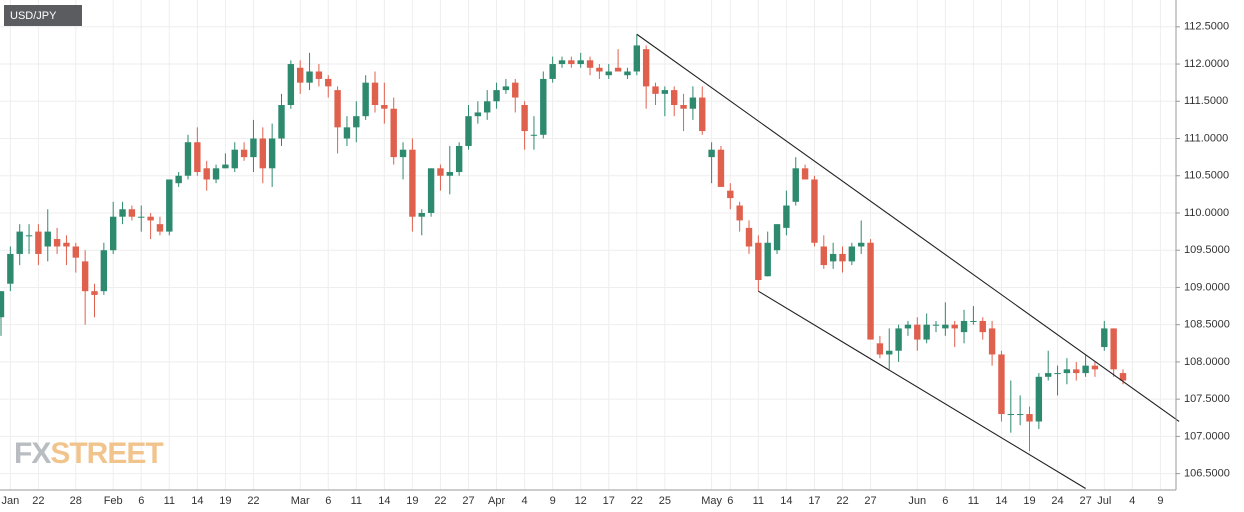 The height and width of the screenshot is (512, 1244). What do you see at coordinates (1207, 250) in the screenshot?
I see `y-tick-label: 109.5000` at bounding box center [1207, 250].